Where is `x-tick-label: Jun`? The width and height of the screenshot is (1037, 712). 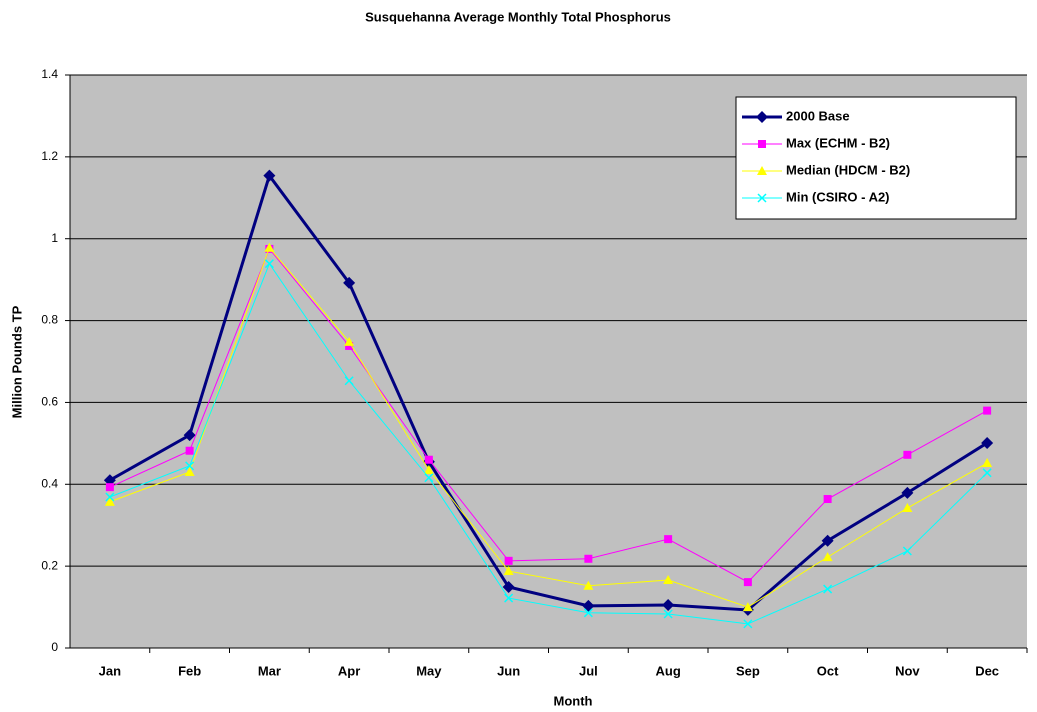 x-tick-label: Jun is located at coordinates (508, 670).